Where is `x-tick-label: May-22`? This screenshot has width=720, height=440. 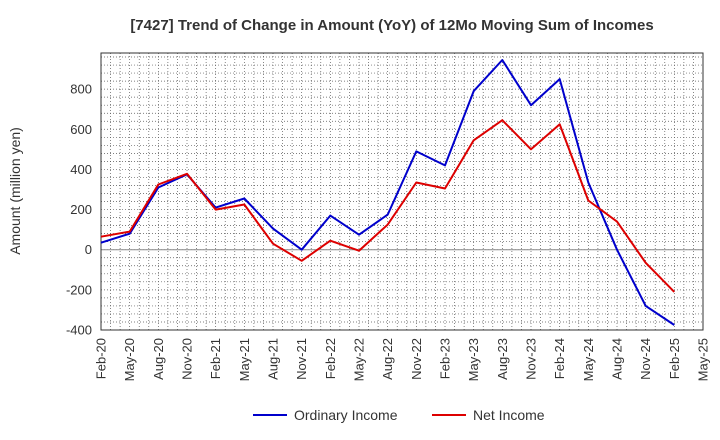 x-tick-label: May-22 is located at coordinates (359, 359).